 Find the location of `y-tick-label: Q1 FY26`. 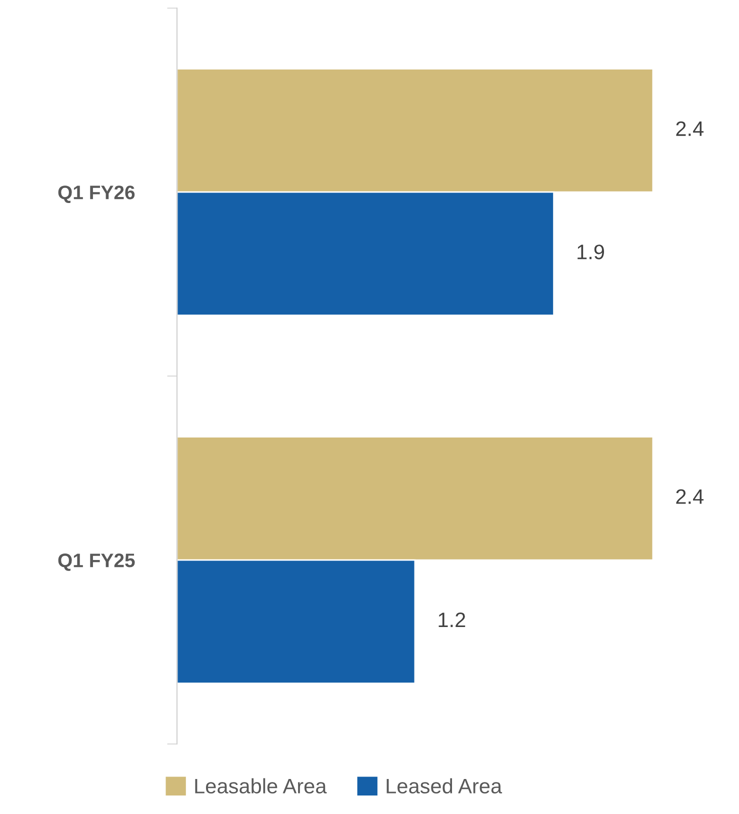

y-tick-label: Q1 FY26 is located at coordinates (96, 194).